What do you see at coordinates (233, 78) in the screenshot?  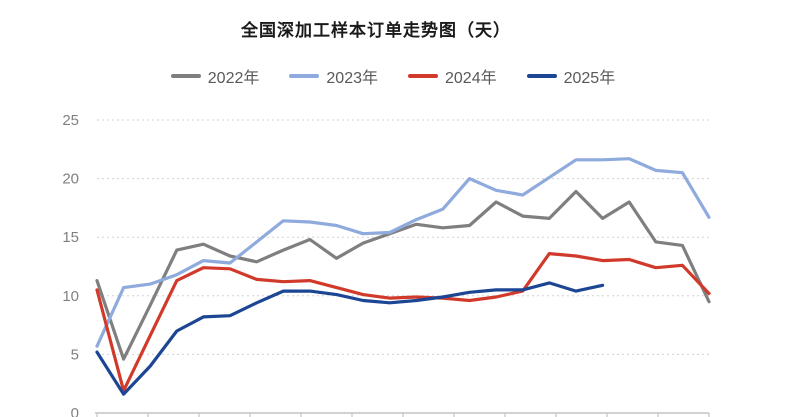 I see `legend-label-2022: 2022年` at bounding box center [233, 78].